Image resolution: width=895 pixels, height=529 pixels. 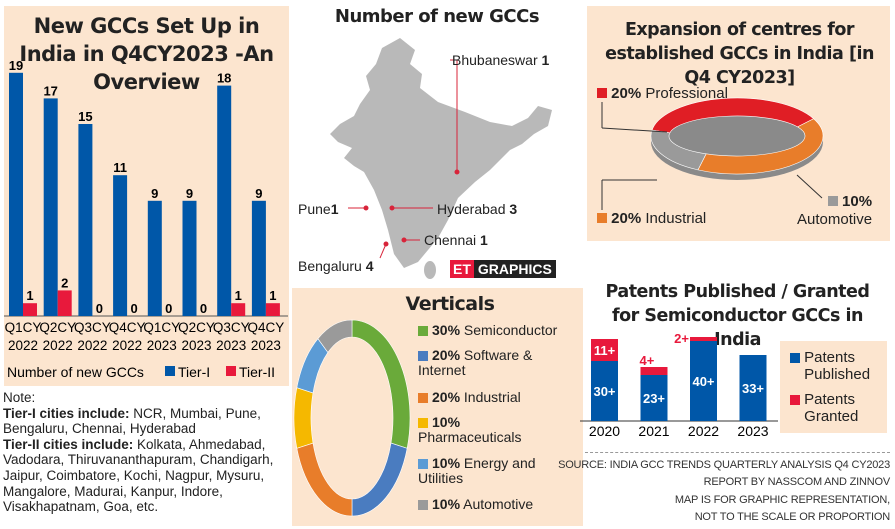 What do you see at coordinates (470, 437) in the screenshot?
I see `legend-label: Pharmaceuticals` at bounding box center [470, 437].